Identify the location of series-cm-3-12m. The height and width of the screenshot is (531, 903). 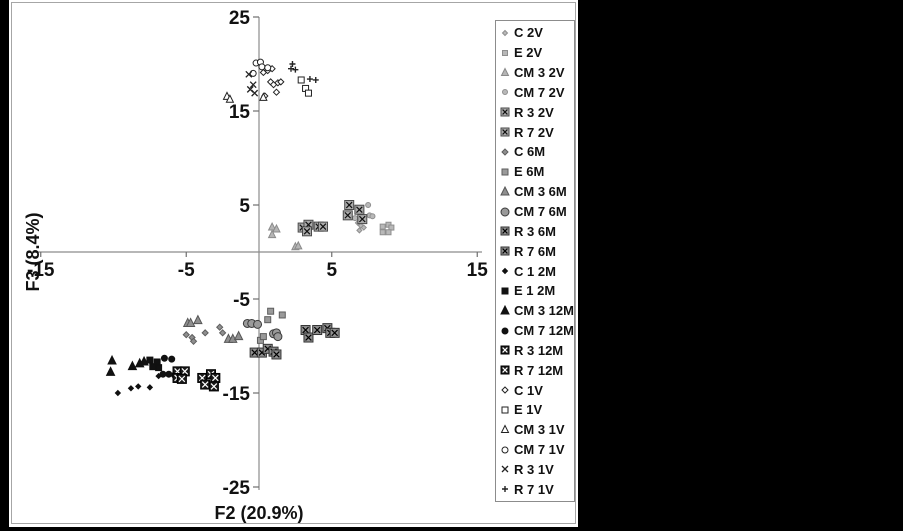
(127, 365).